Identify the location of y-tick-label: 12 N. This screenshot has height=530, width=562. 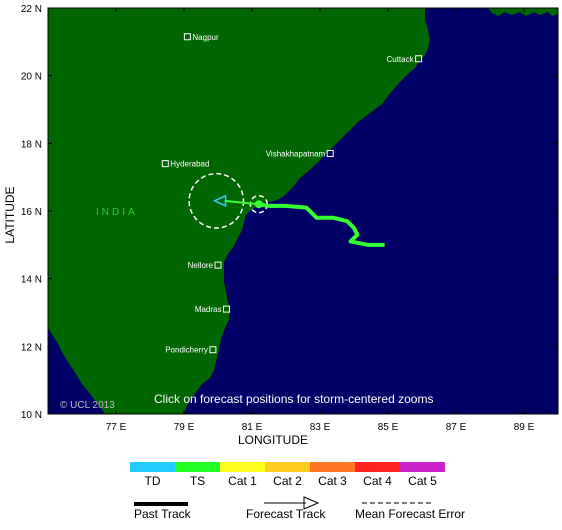
(31, 347).